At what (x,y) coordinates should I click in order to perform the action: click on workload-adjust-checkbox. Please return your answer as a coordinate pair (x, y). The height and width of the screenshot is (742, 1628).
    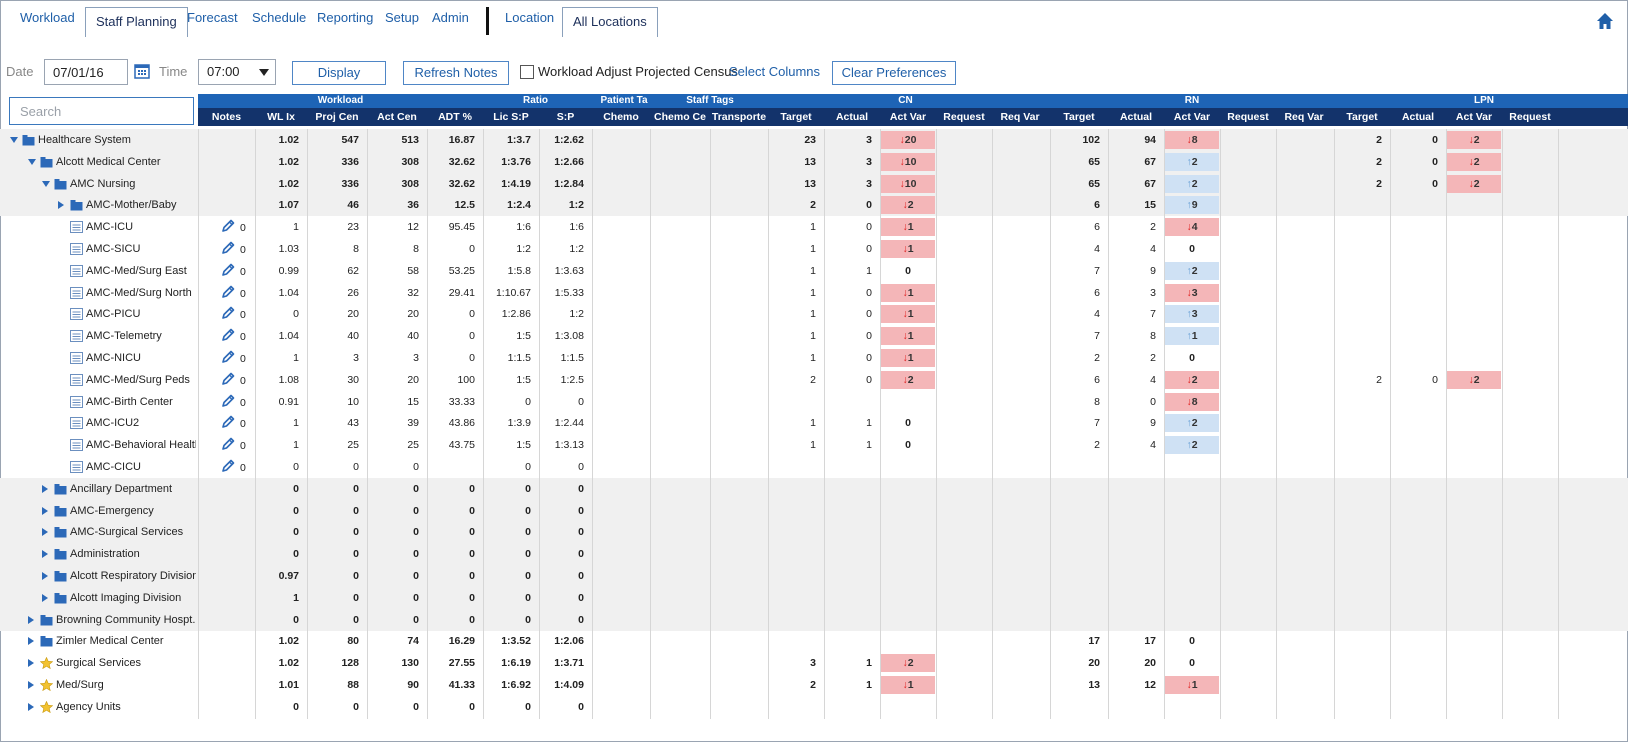
    Looking at the image, I should click on (527, 72).